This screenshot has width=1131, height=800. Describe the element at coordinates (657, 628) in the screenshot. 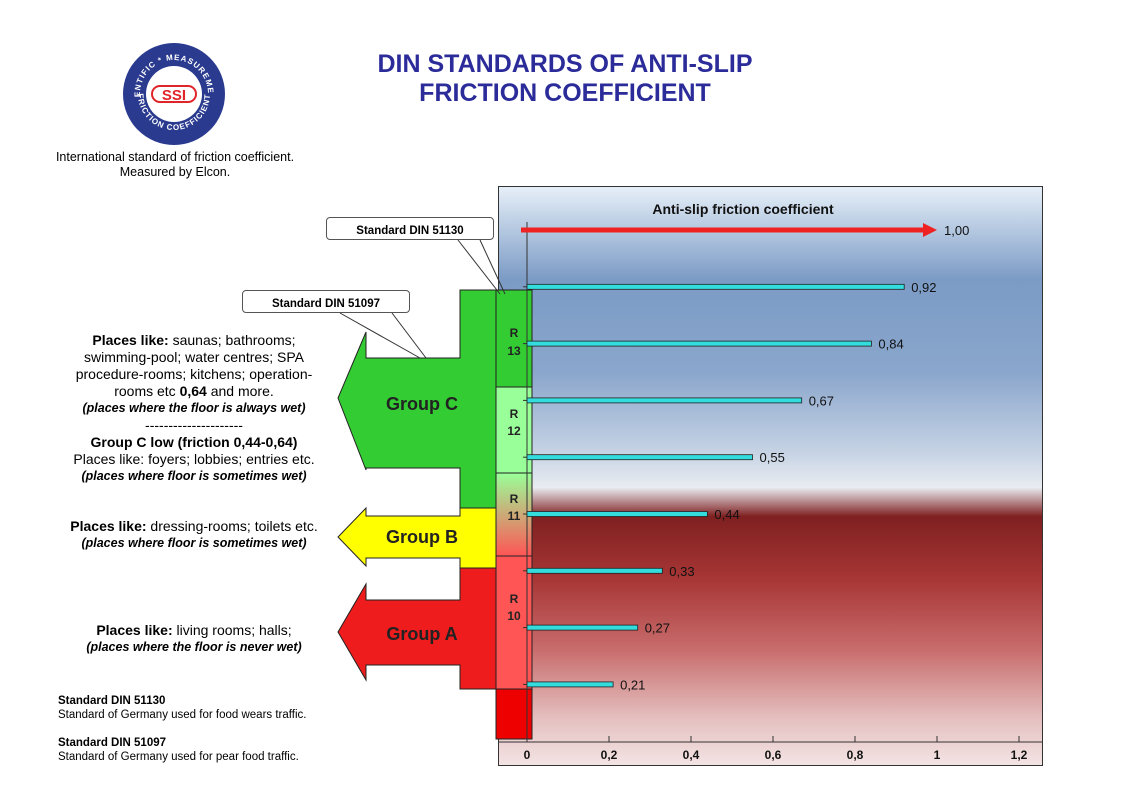

I see `bar-label-7: 0,27` at that location.